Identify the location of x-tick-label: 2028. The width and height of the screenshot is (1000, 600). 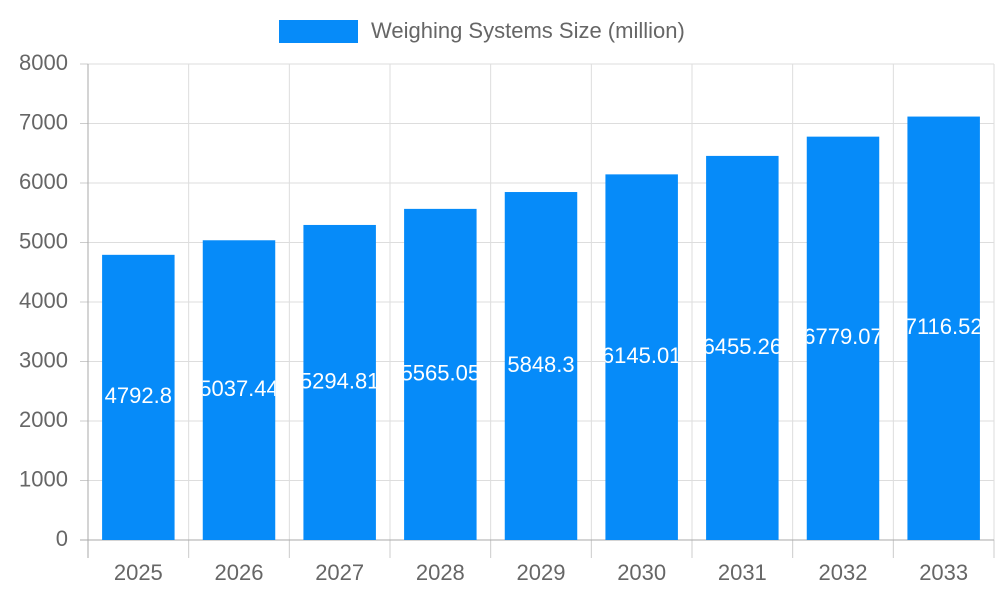
(440, 572).